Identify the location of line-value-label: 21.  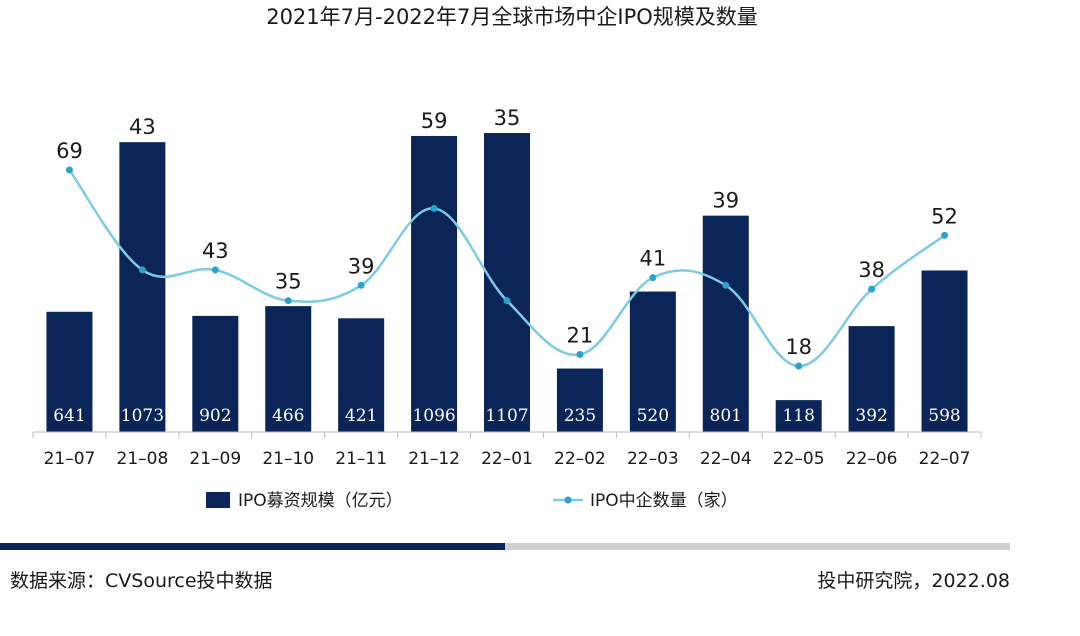
(580, 335).